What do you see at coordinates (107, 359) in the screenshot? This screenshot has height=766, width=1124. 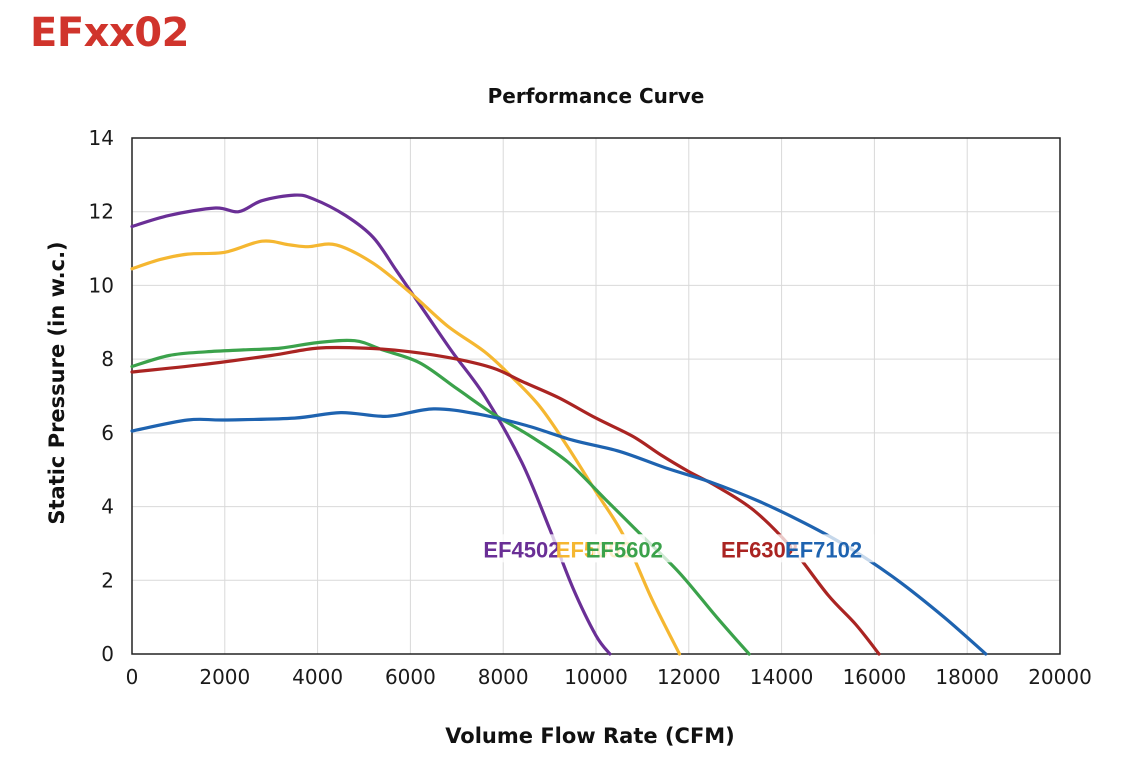 I see `y-tick-label: 8` at bounding box center [107, 359].